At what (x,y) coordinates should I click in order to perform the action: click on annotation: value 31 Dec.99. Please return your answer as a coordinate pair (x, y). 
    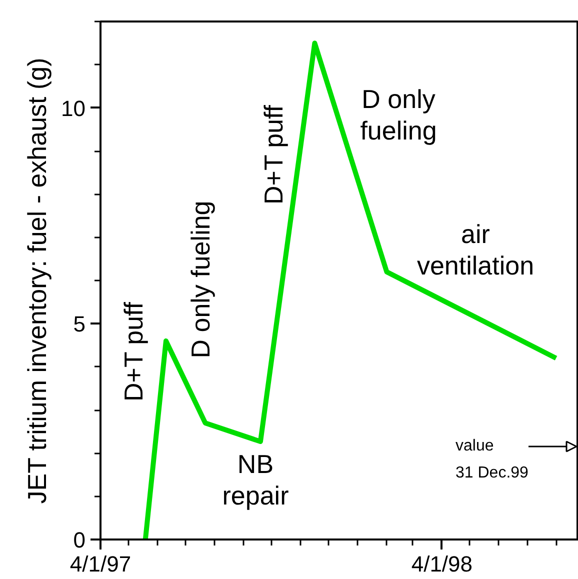
    Looking at the image, I should click on (492, 459).